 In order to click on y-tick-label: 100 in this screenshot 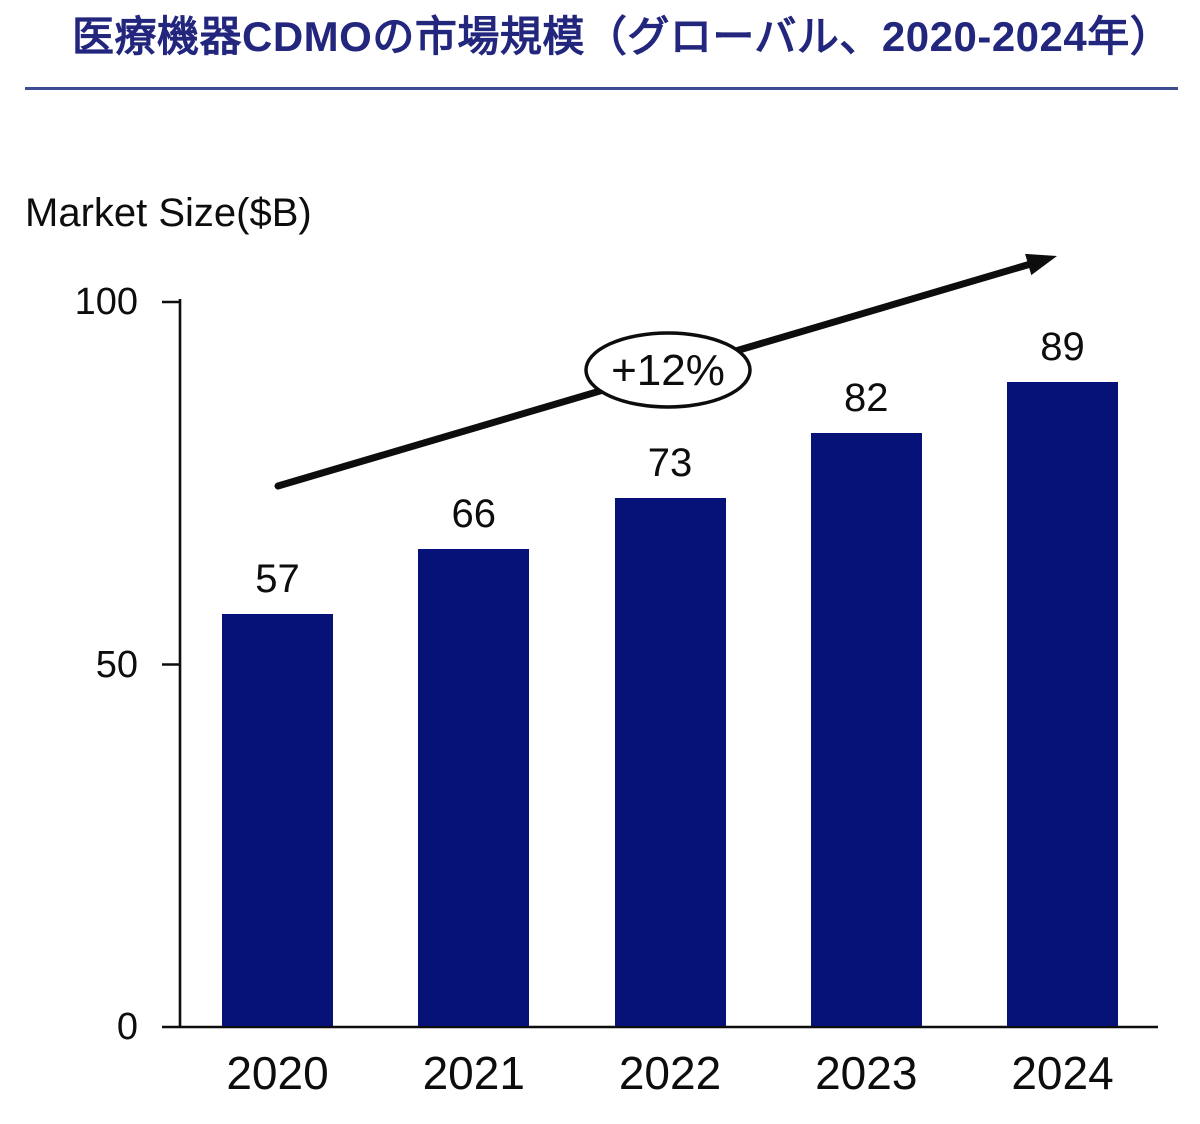, I will do `click(106, 302)`.